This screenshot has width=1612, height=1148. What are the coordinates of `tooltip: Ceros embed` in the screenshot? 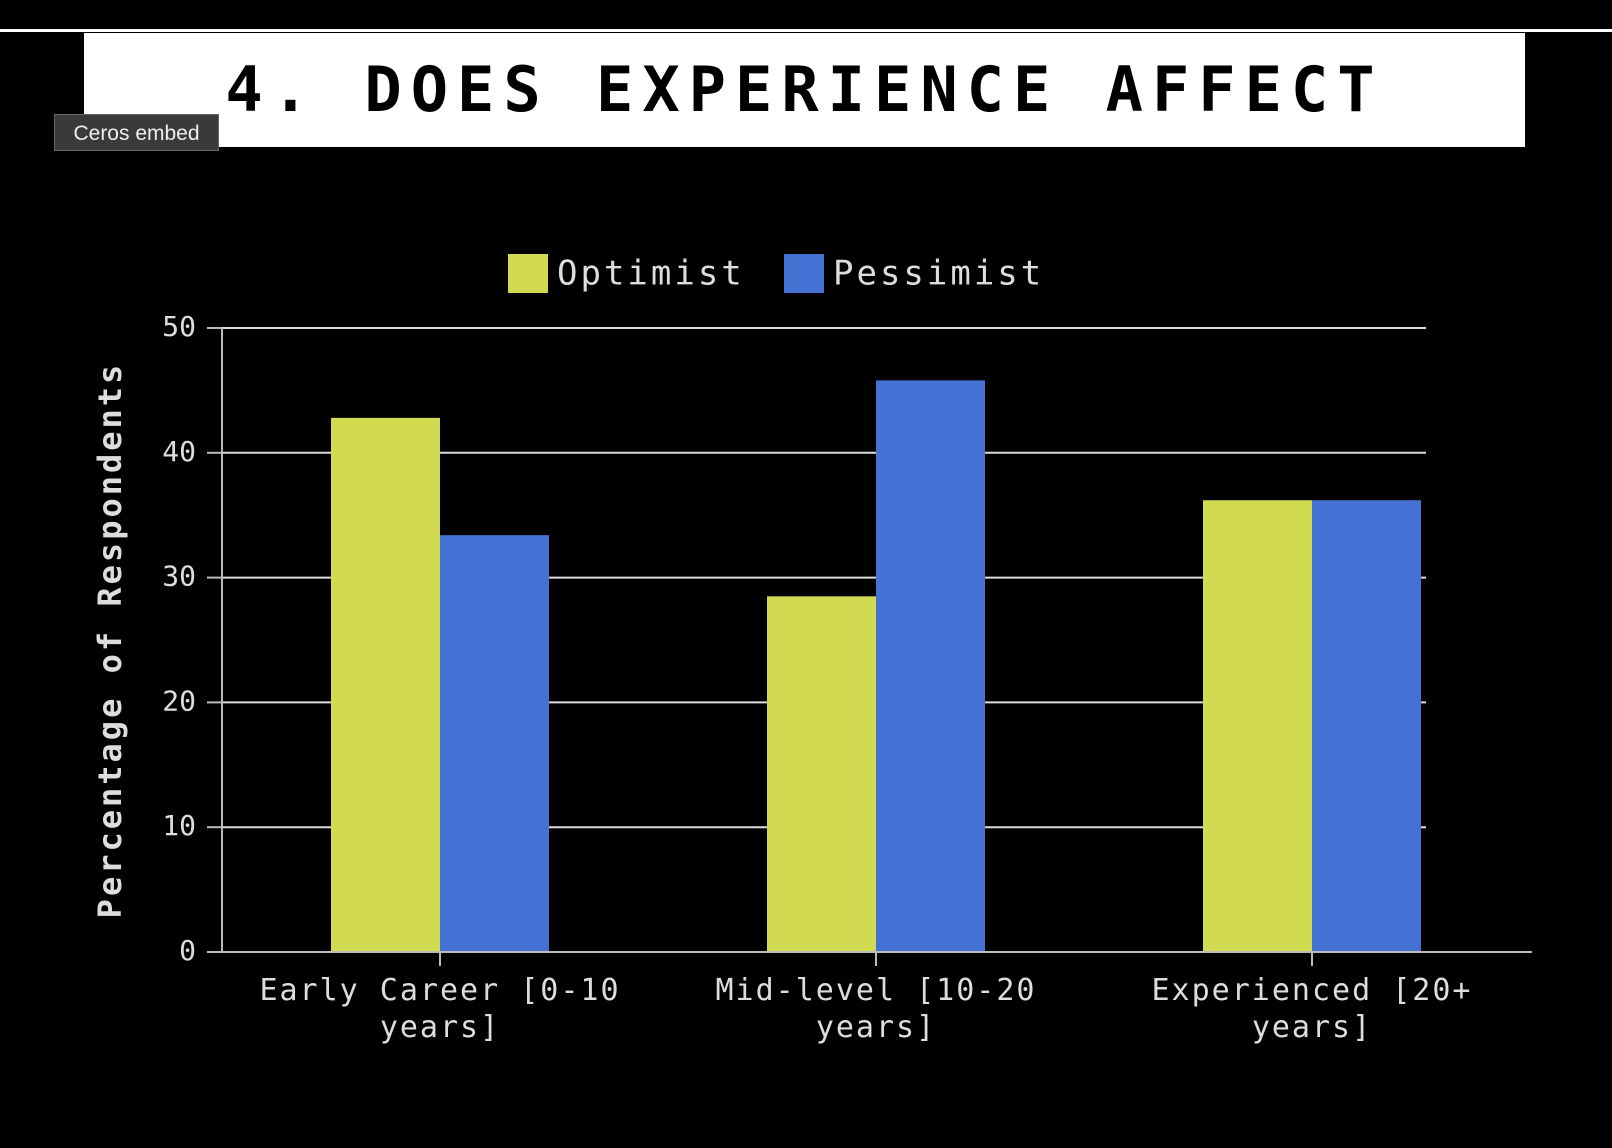 It's located at (136, 132).